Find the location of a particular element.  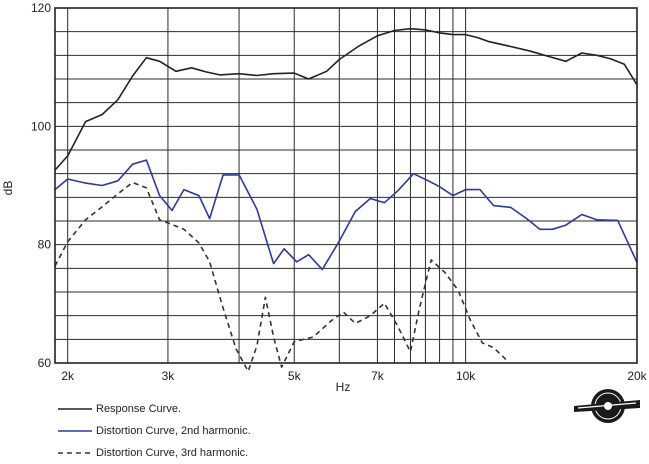

y-tick-label: 80 is located at coordinates (45, 245).